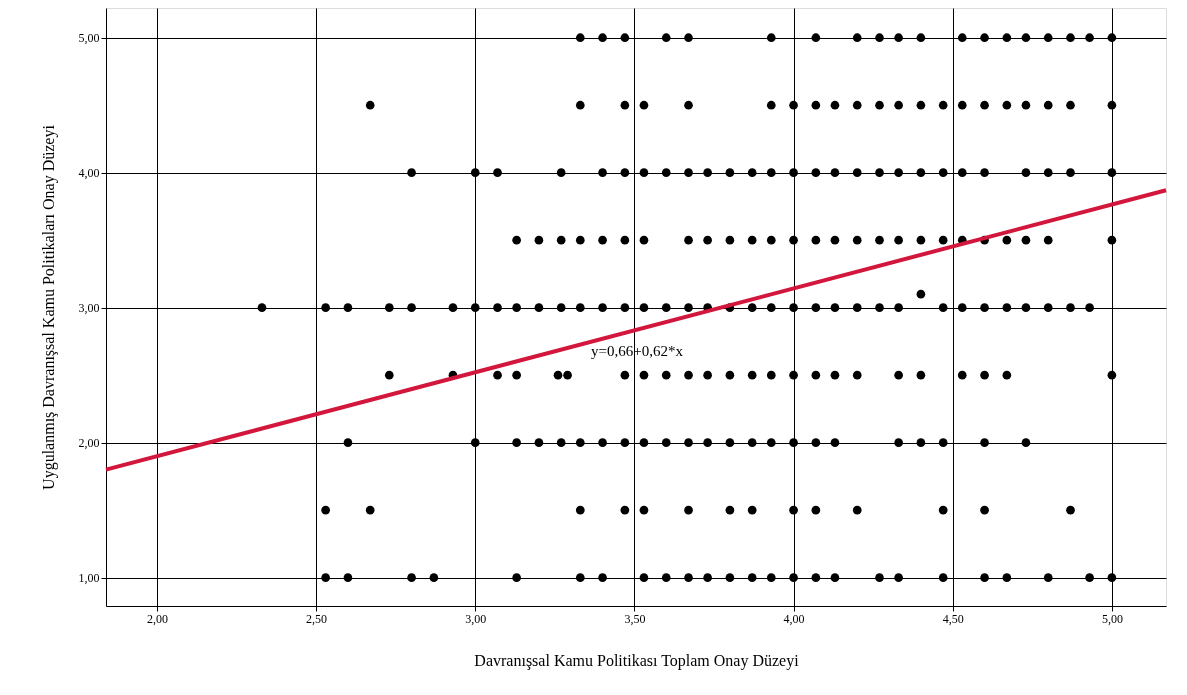 The image size is (1187, 695). Describe the element at coordinates (476, 618) in the screenshot. I see `x-tick-label: 3,00` at that location.